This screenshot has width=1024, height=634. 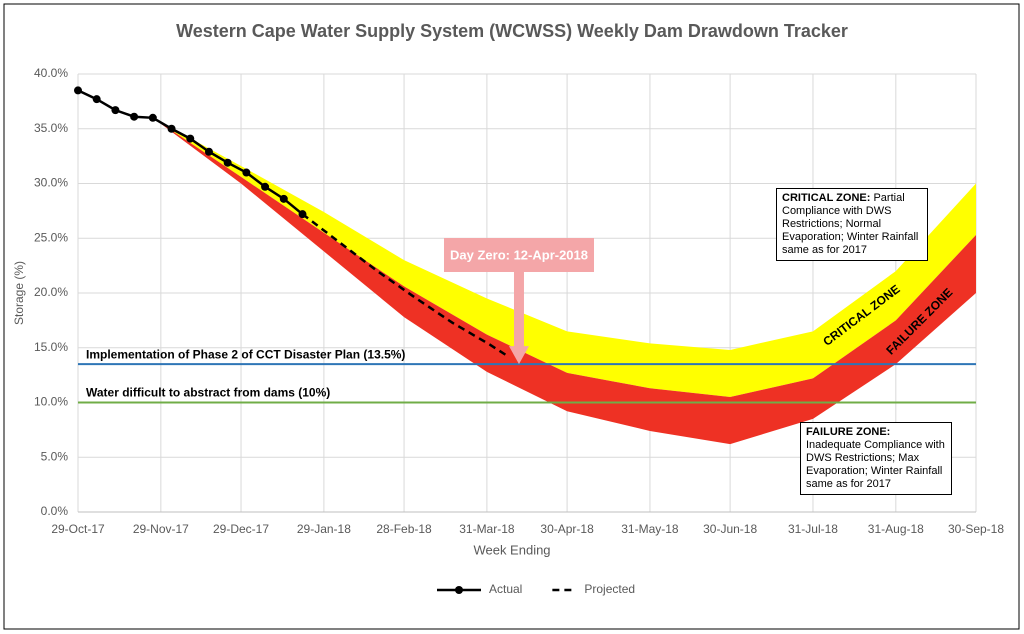 I want to click on legend-label: Actual, so click(x=505, y=589).